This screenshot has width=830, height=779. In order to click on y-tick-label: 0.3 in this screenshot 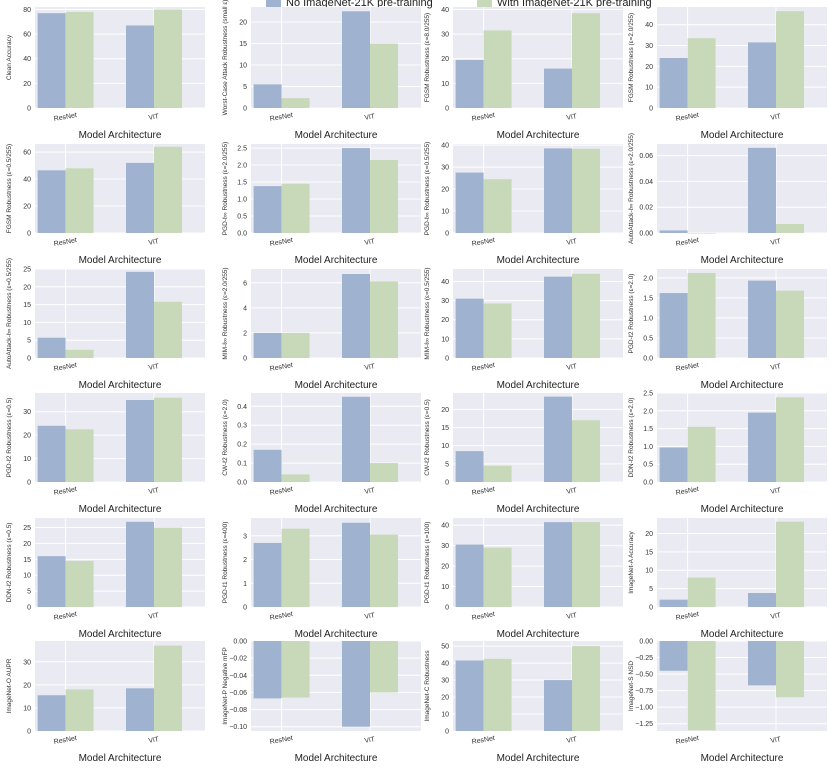, I will do `click(242, 426)`.